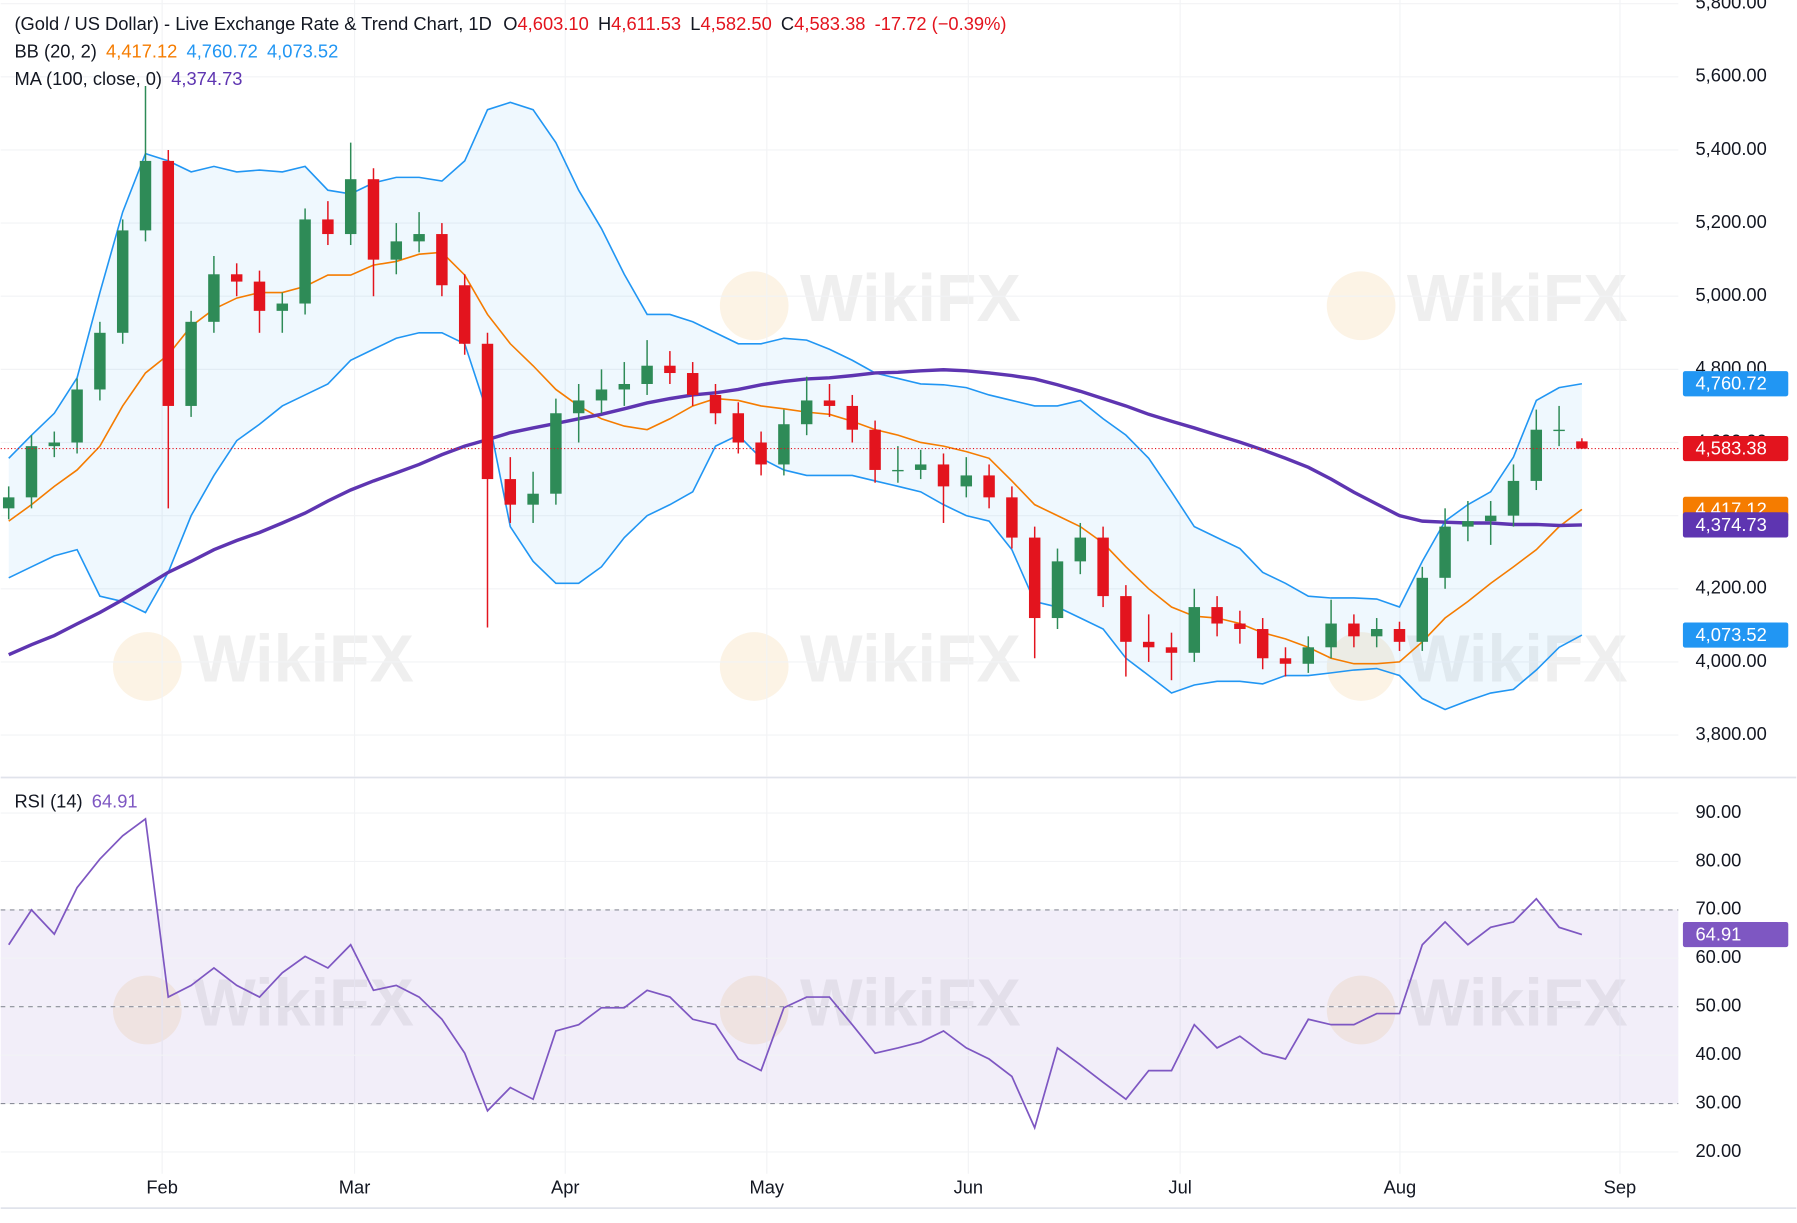  Describe the element at coordinates (1719, 956) in the screenshot. I see `y-tick-label: 60.00` at that location.